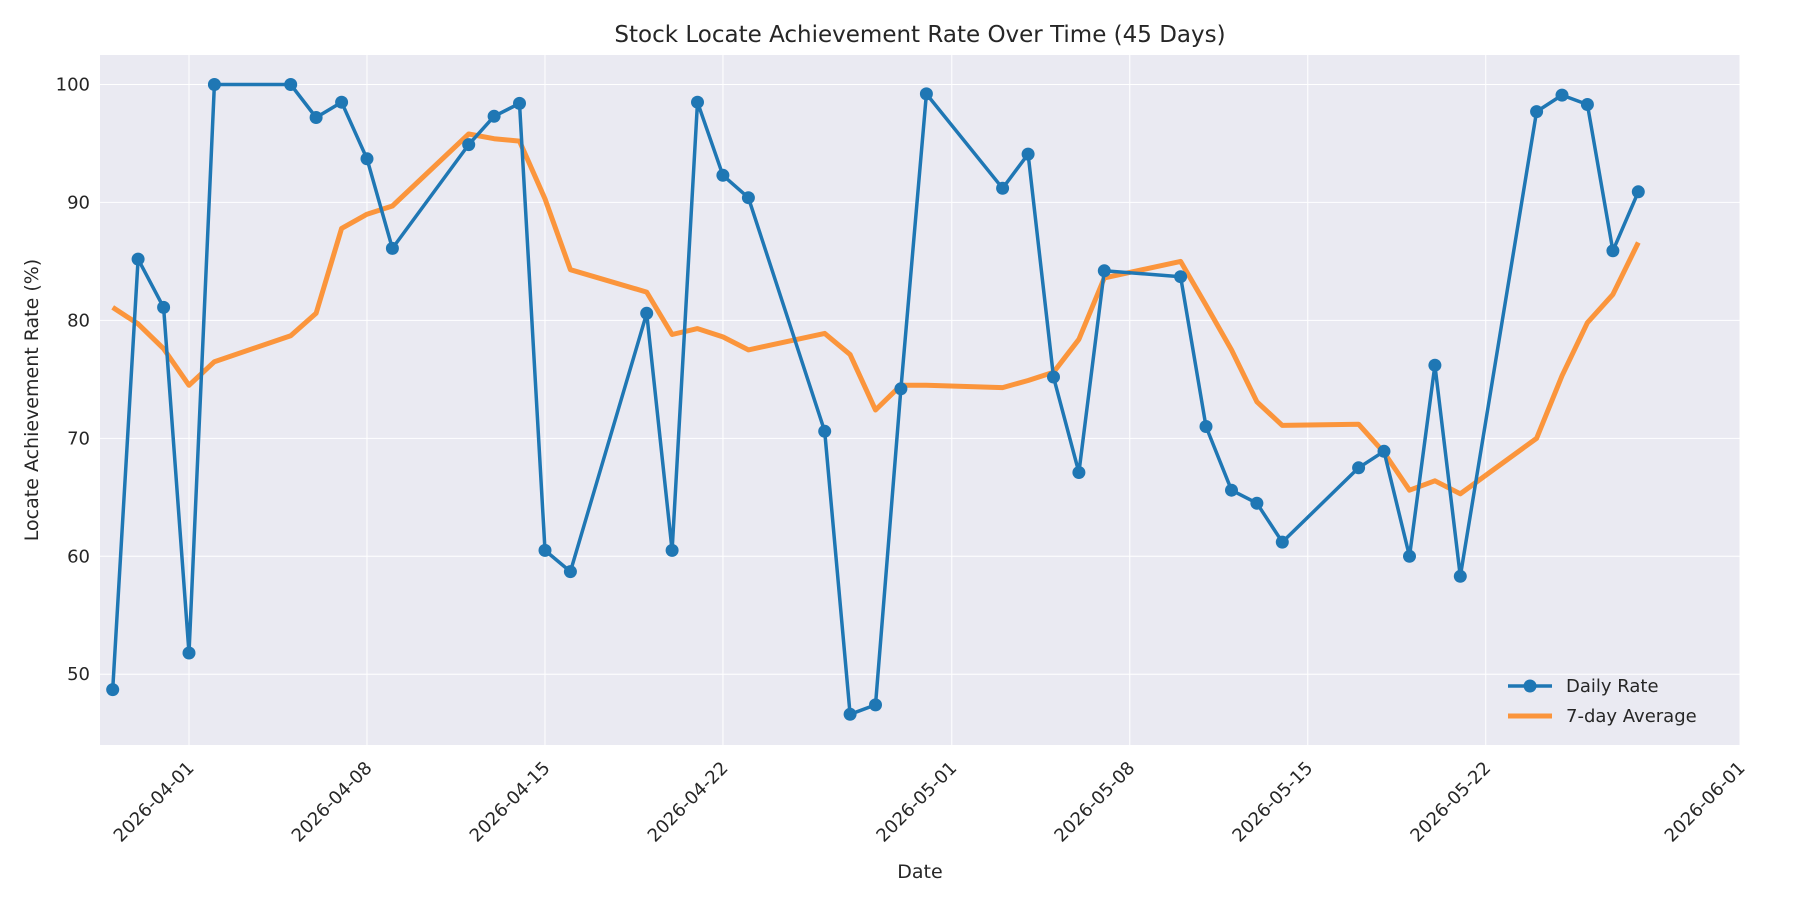 The width and height of the screenshot is (1800, 900). What do you see at coordinates (1602, 701) in the screenshot?
I see `legend: Daily Rate 7-day Average` at bounding box center [1602, 701].